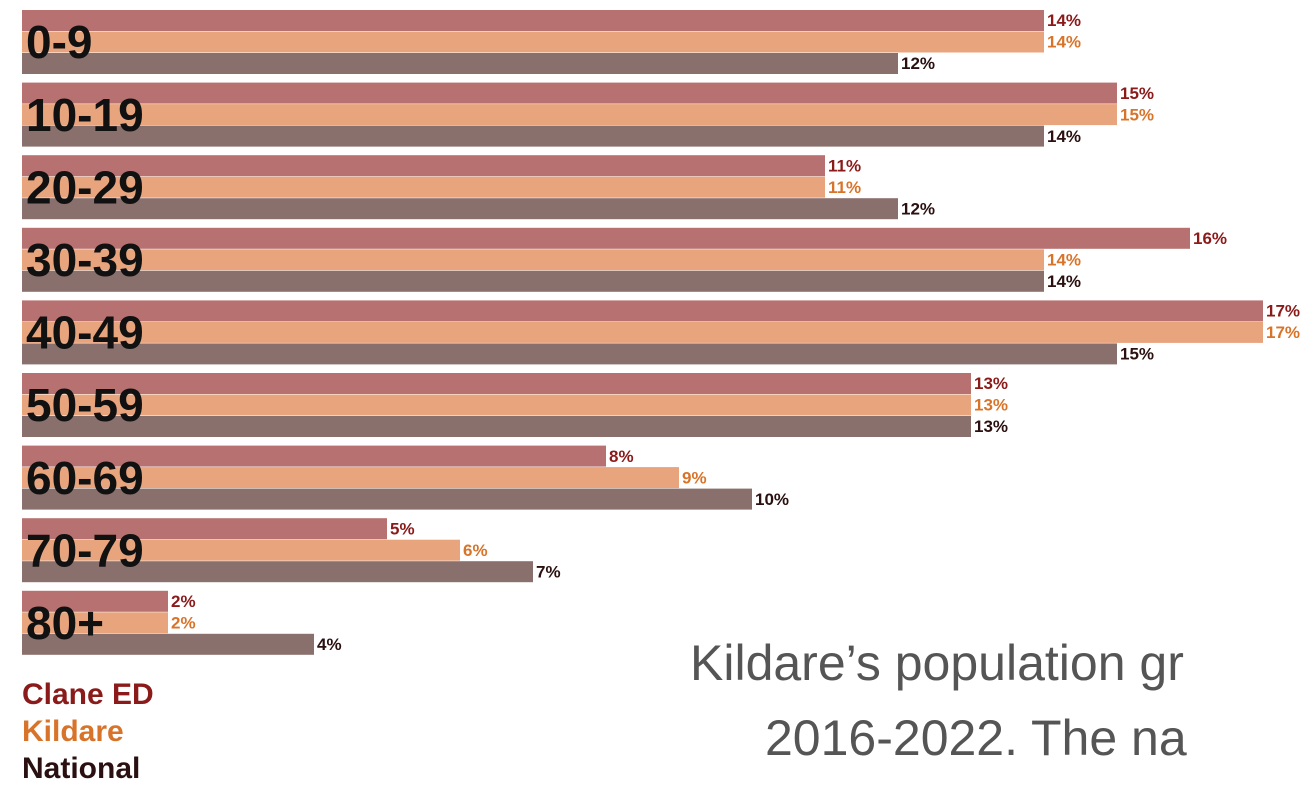  What do you see at coordinates (475, 550) in the screenshot?
I see `value-label: 6%` at bounding box center [475, 550].